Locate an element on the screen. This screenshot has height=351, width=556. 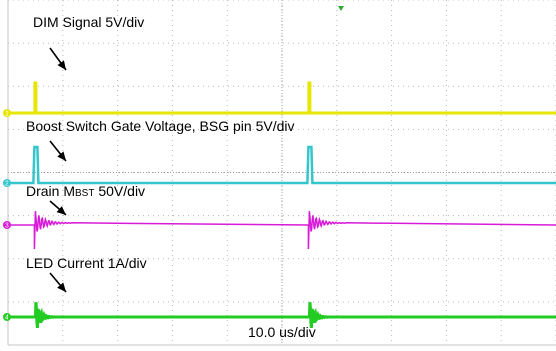
channel-marker-number: 2 is located at coordinates (7, 184).